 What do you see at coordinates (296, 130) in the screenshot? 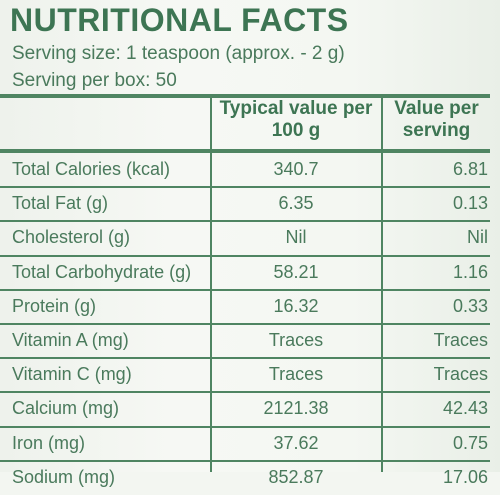
I see `column-header-per-100g-line2: 100 g` at bounding box center [296, 130].